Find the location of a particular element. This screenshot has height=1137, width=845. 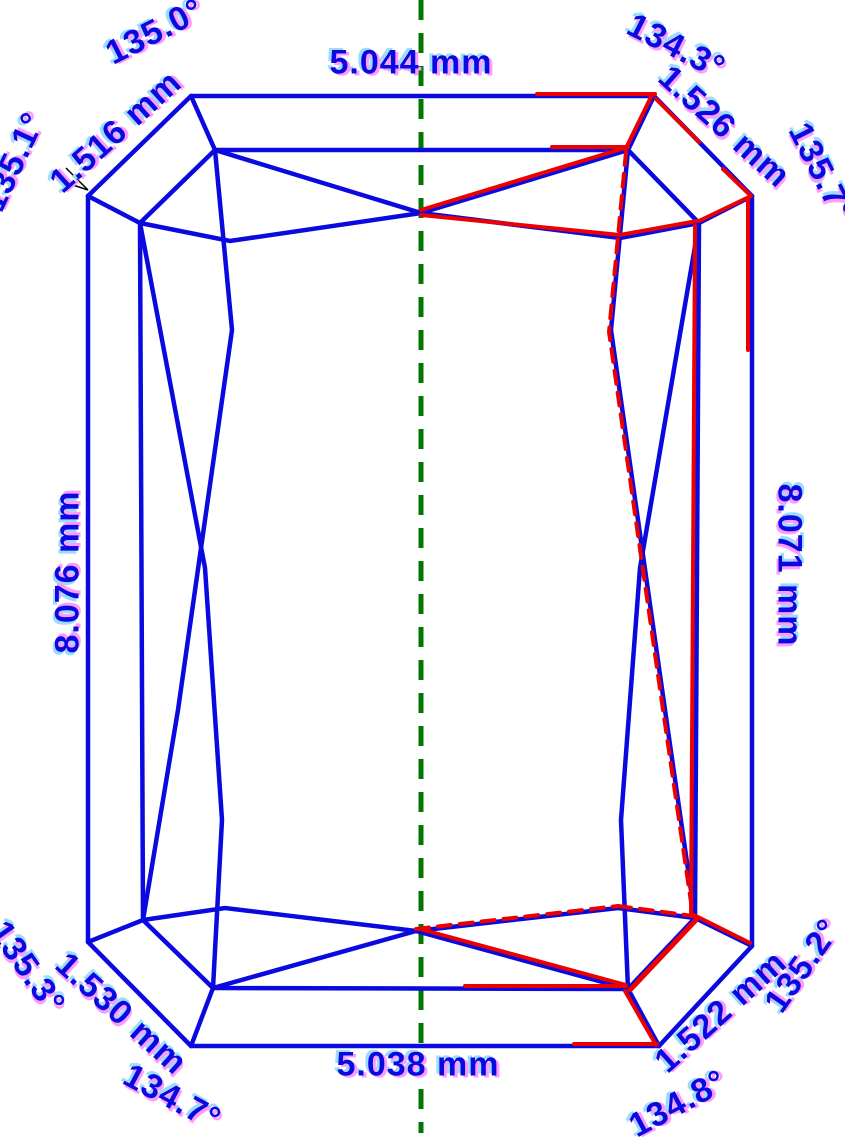

label-width-bottom: 5.038 mm is located at coordinates (418, 1064).